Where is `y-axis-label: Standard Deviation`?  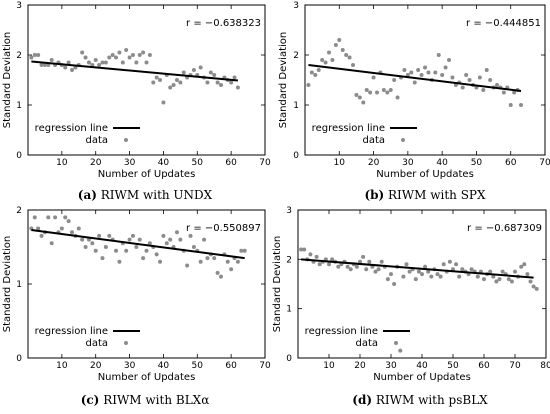
y-axis-label: Standard Deviation is located at coordinates (7, 284).